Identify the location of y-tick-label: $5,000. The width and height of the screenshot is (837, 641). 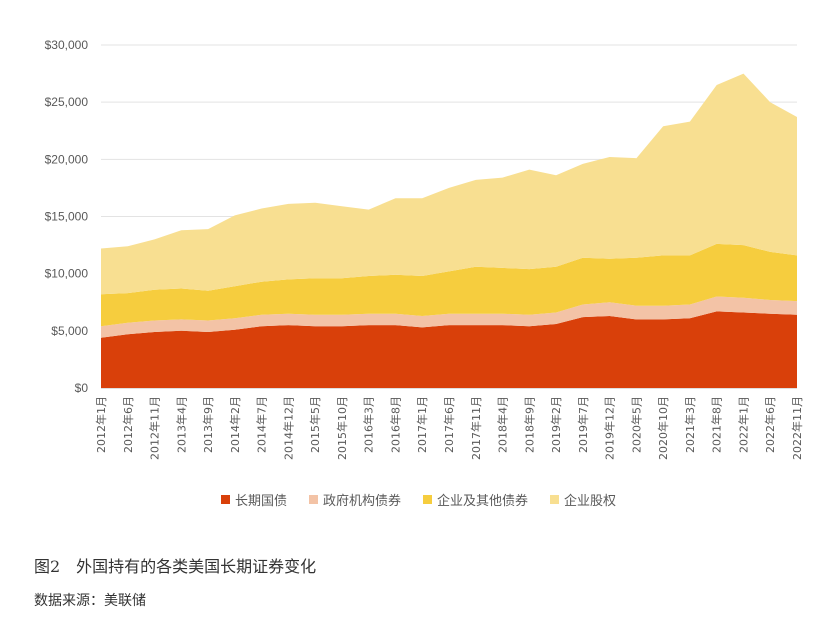
(69, 331).